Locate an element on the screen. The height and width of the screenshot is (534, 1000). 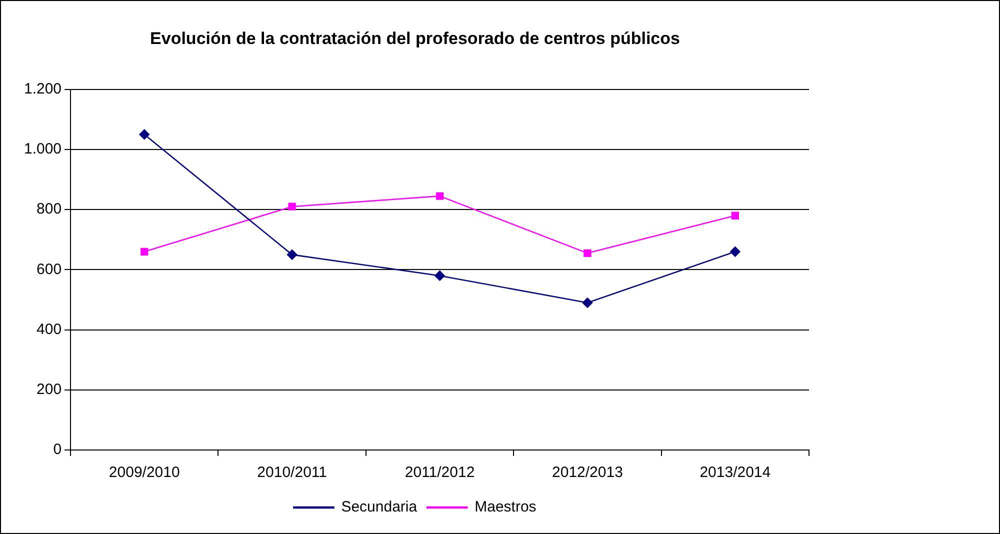
legend-label: Maestros is located at coordinates (505, 507).